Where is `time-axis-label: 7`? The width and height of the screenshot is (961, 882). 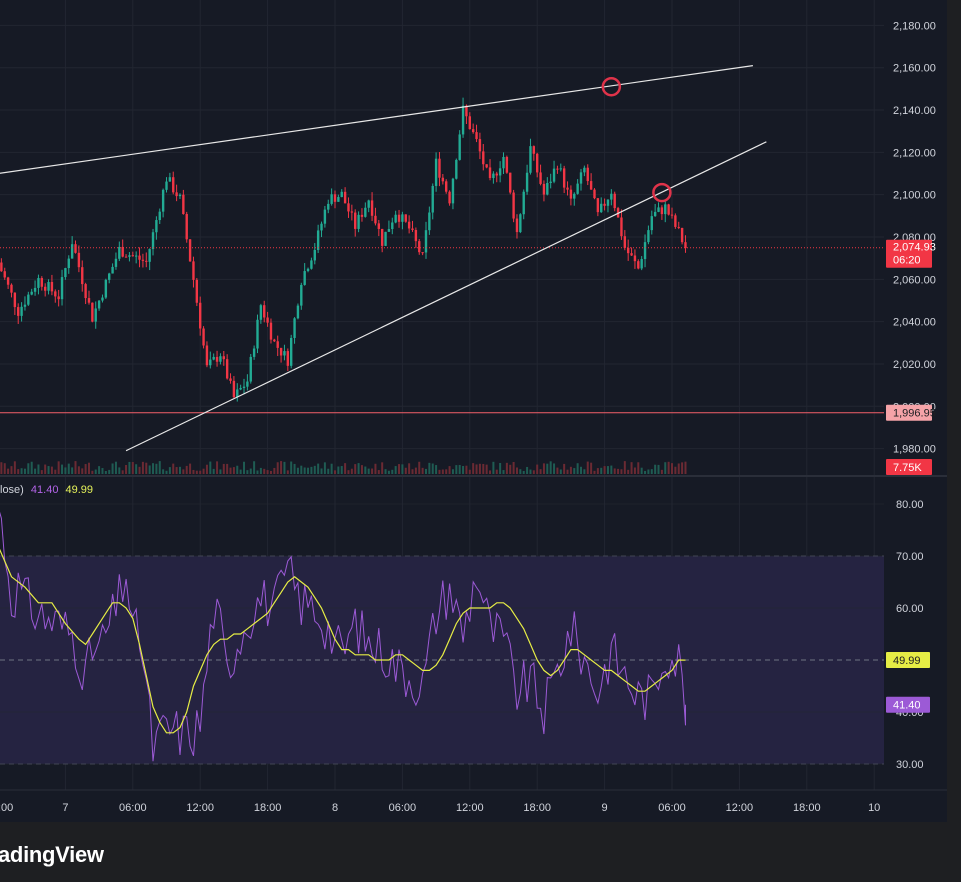 time-axis-label: 7 is located at coordinates (65, 808).